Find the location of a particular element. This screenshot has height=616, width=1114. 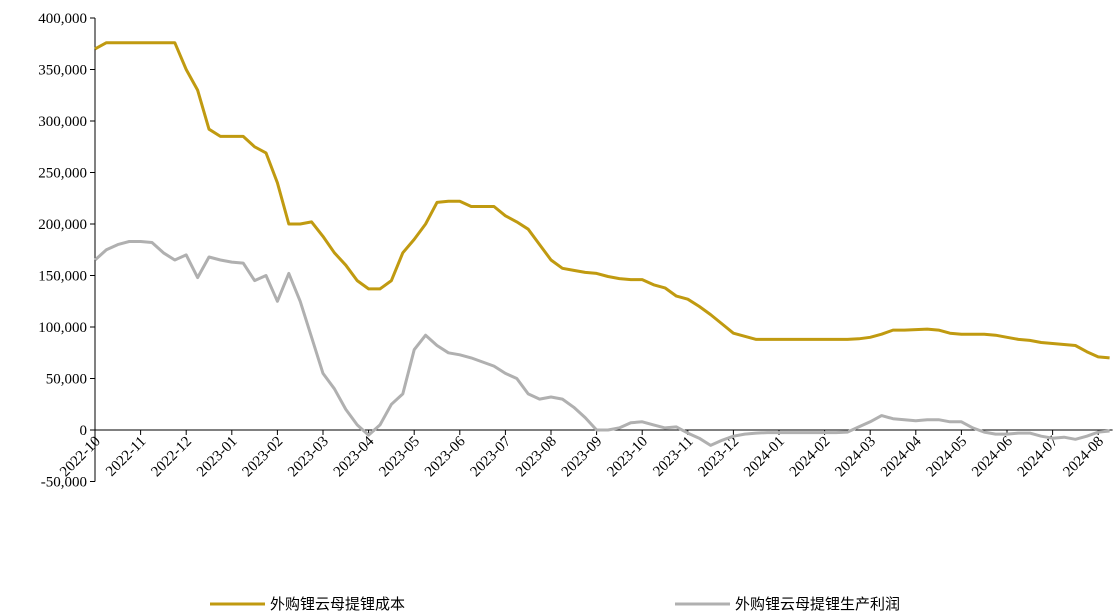

x-tick-label: 2022-12 is located at coordinates (171, 457).